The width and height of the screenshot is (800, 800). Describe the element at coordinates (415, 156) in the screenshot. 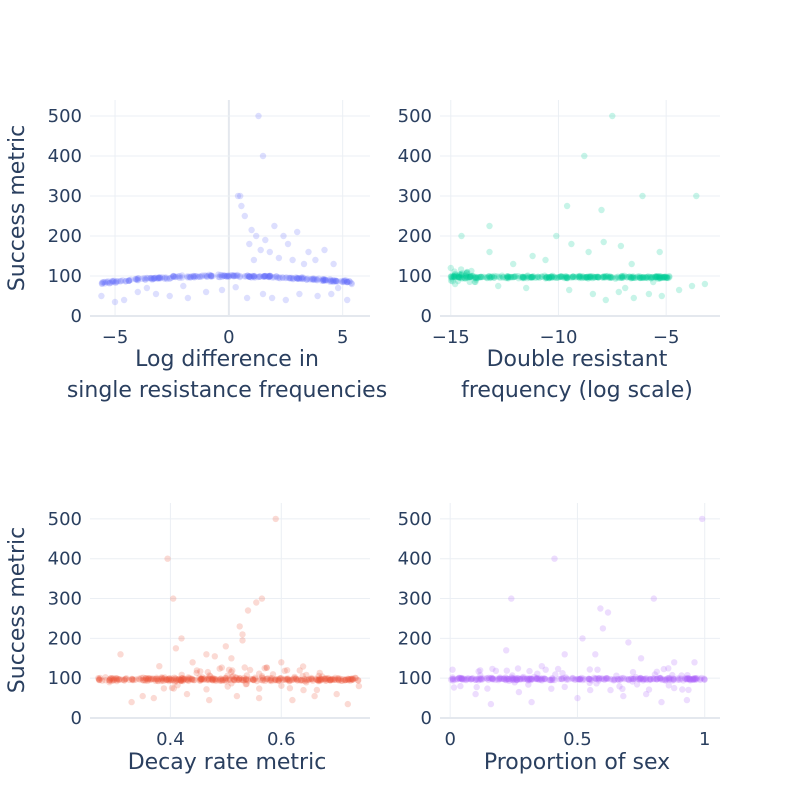

I see `y-tick-label: 400` at that location.